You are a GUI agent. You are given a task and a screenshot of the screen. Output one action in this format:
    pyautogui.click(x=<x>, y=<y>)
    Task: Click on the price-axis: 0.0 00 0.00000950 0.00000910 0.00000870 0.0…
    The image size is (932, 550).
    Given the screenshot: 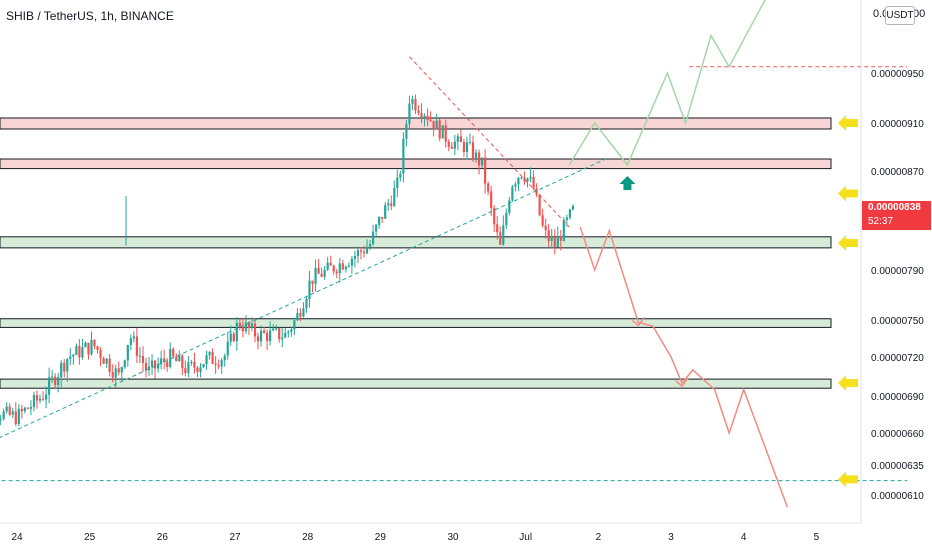 What is the action you would take?
    pyautogui.click(x=892, y=261)
    